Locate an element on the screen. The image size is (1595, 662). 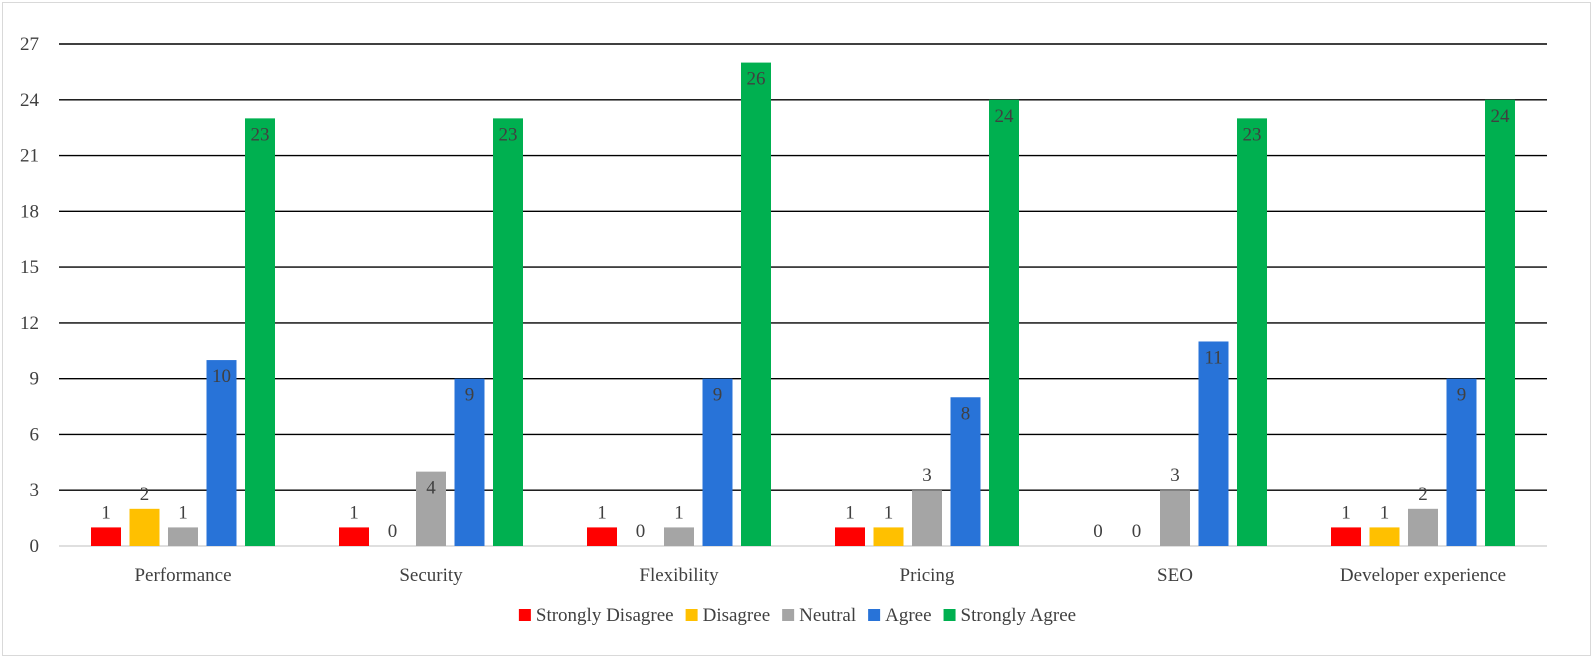
y-tick-label: 18 is located at coordinates (29, 211).